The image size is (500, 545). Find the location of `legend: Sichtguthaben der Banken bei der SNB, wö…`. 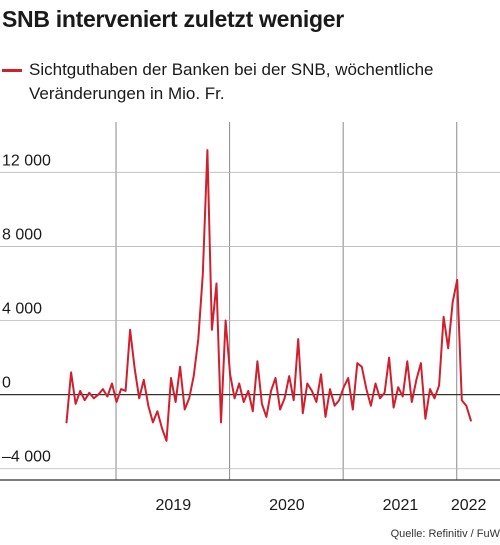

legend: Sichtguthaben der Banken bei der SNB, wö… is located at coordinates (249, 82).